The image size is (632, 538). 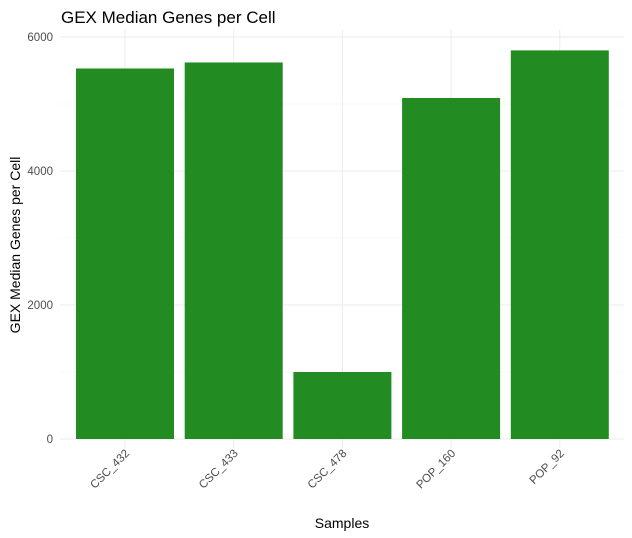 I want to click on y-tick-label: 0, so click(x=50, y=440).